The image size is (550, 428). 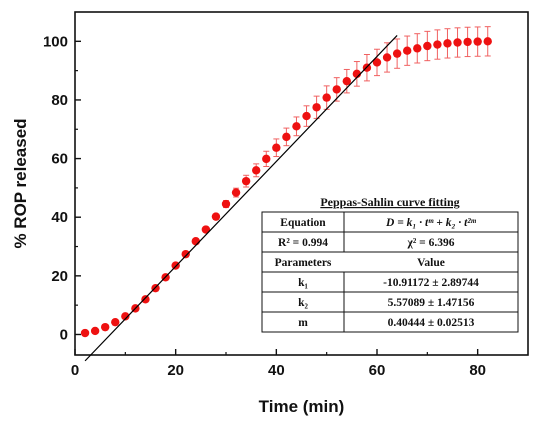 What do you see at coordinates (303, 223) in the screenshot?
I see `table-cell-label: Equation` at bounding box center [303, 223].